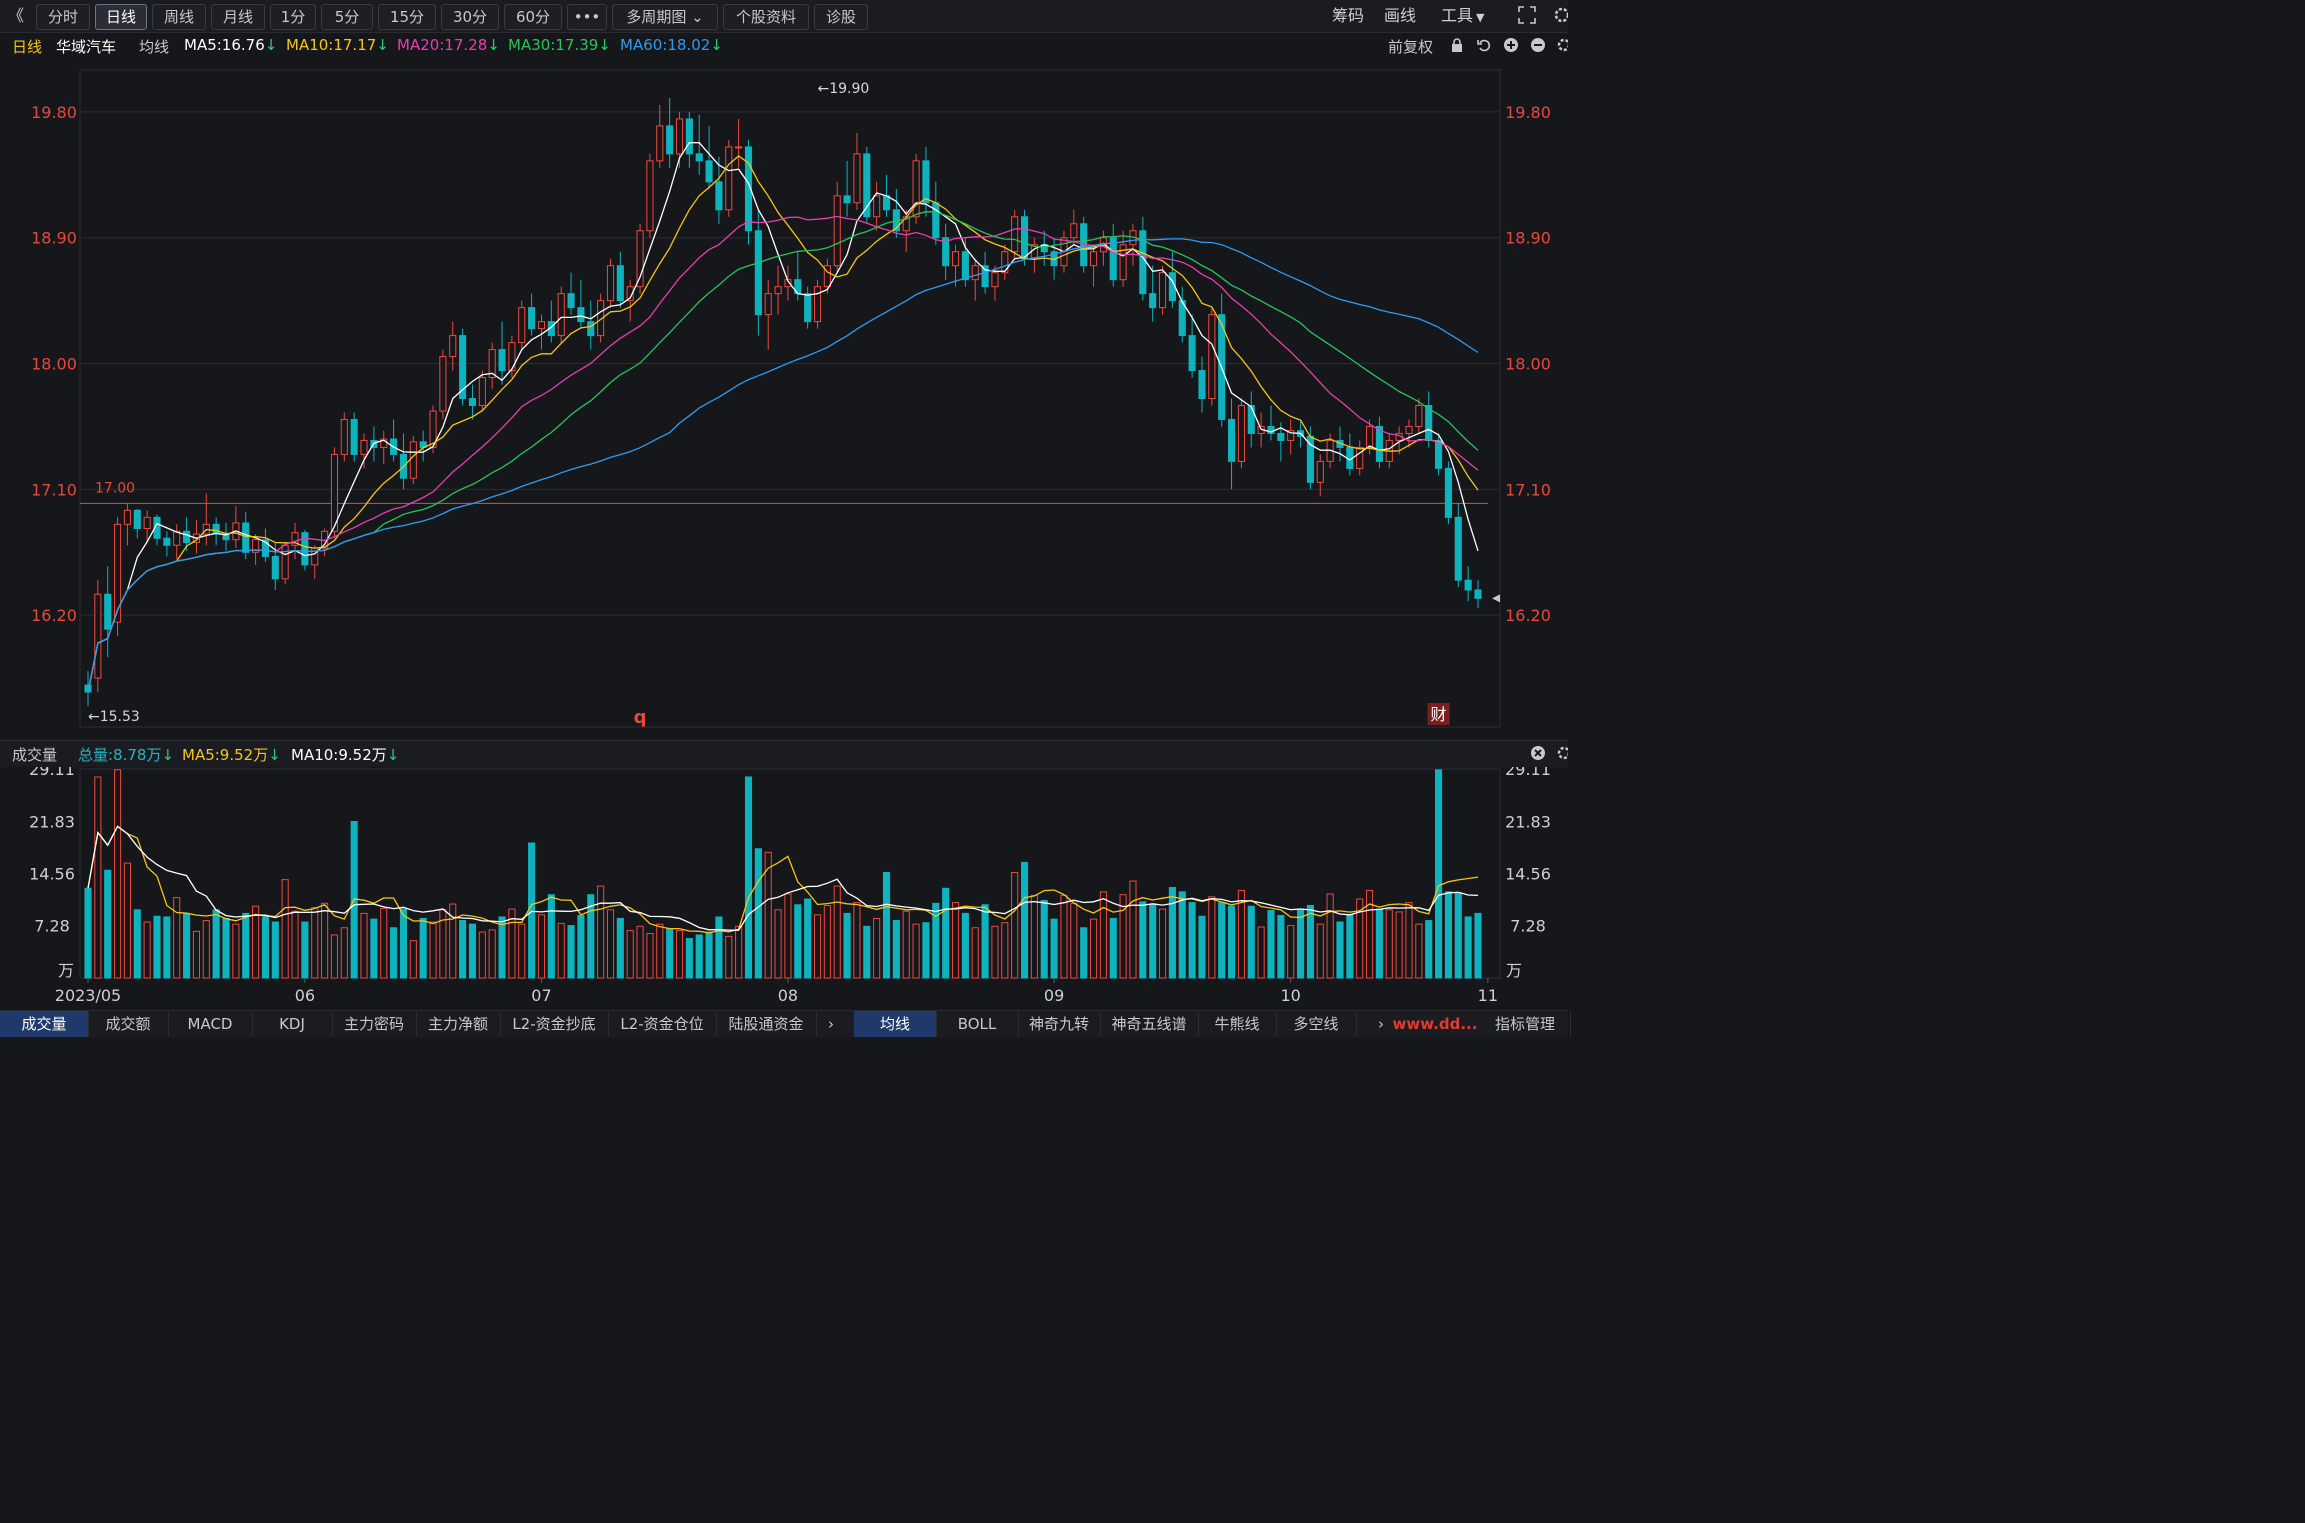 This screenshot has width=2305, height=1523. Describe the element at coordinates (662, 1024) in the screenshot. I see `indicator-tab-7: L2-资金仓位` at that location.